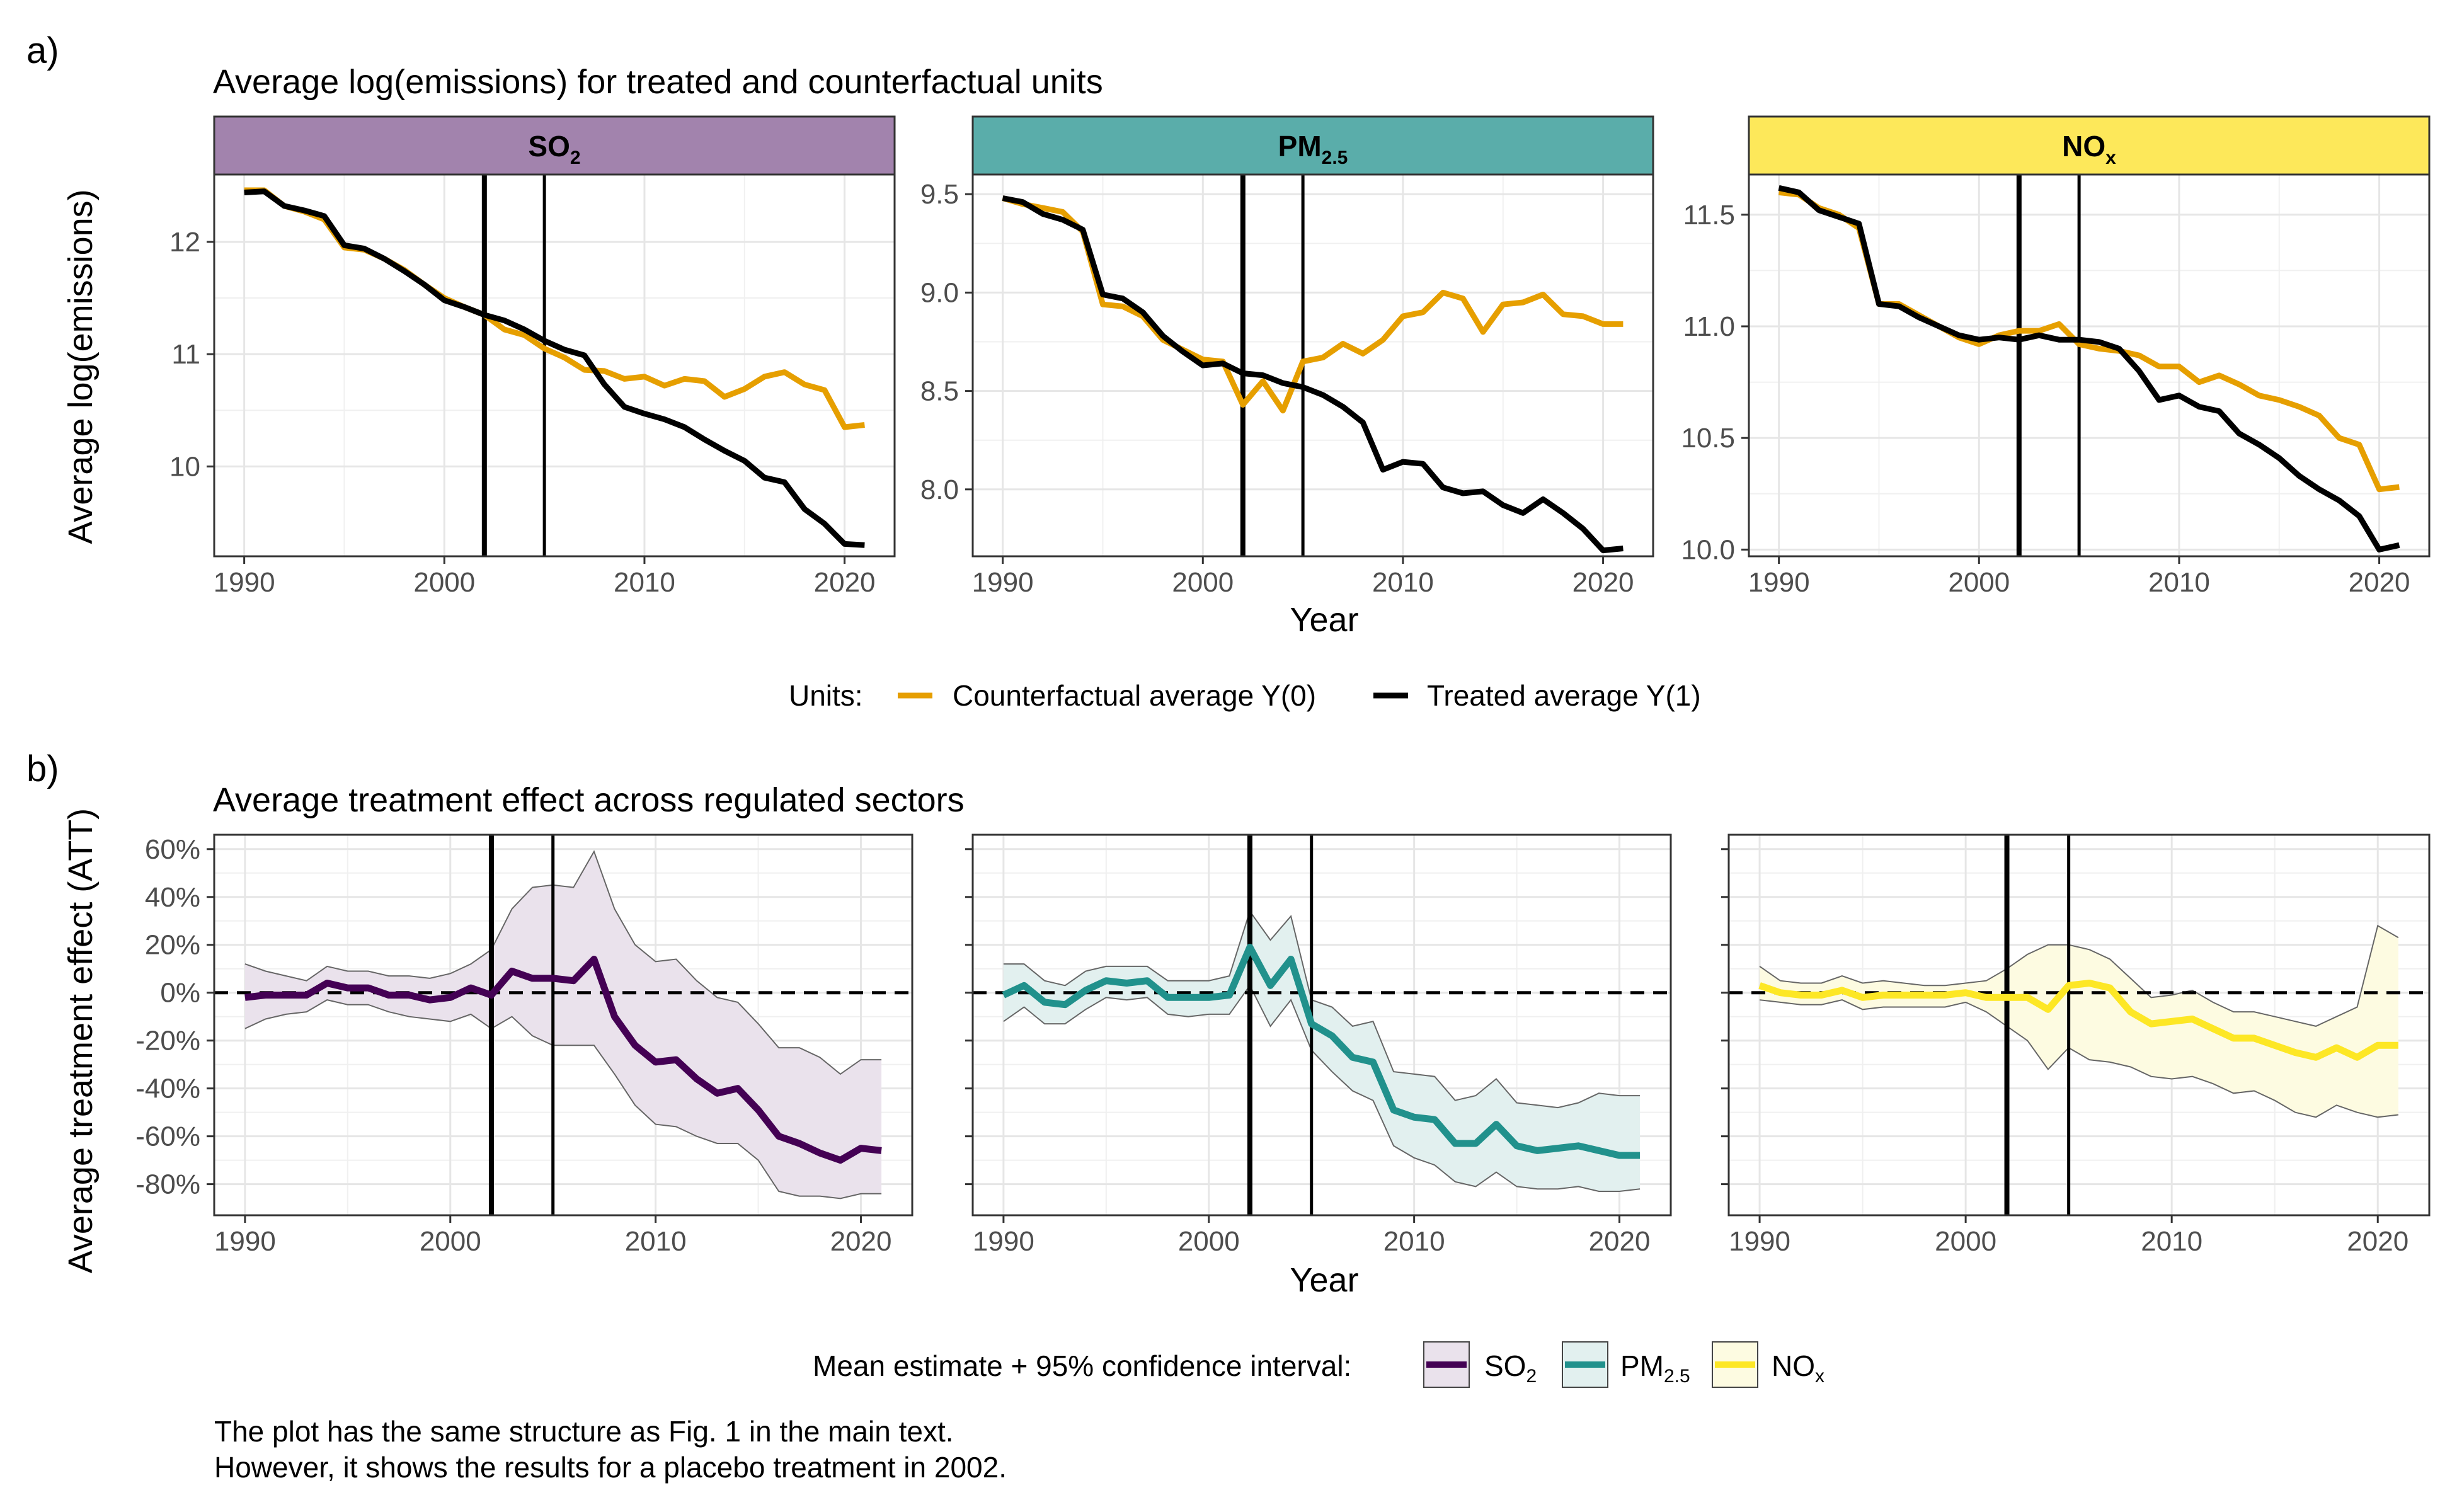 The width and height of the screenshot is (2457, 1512). What do you see at coordinates (2089, 369) in the screenshot?
I see `series-line-nox-emissions` at bounding box center [2089, 369].